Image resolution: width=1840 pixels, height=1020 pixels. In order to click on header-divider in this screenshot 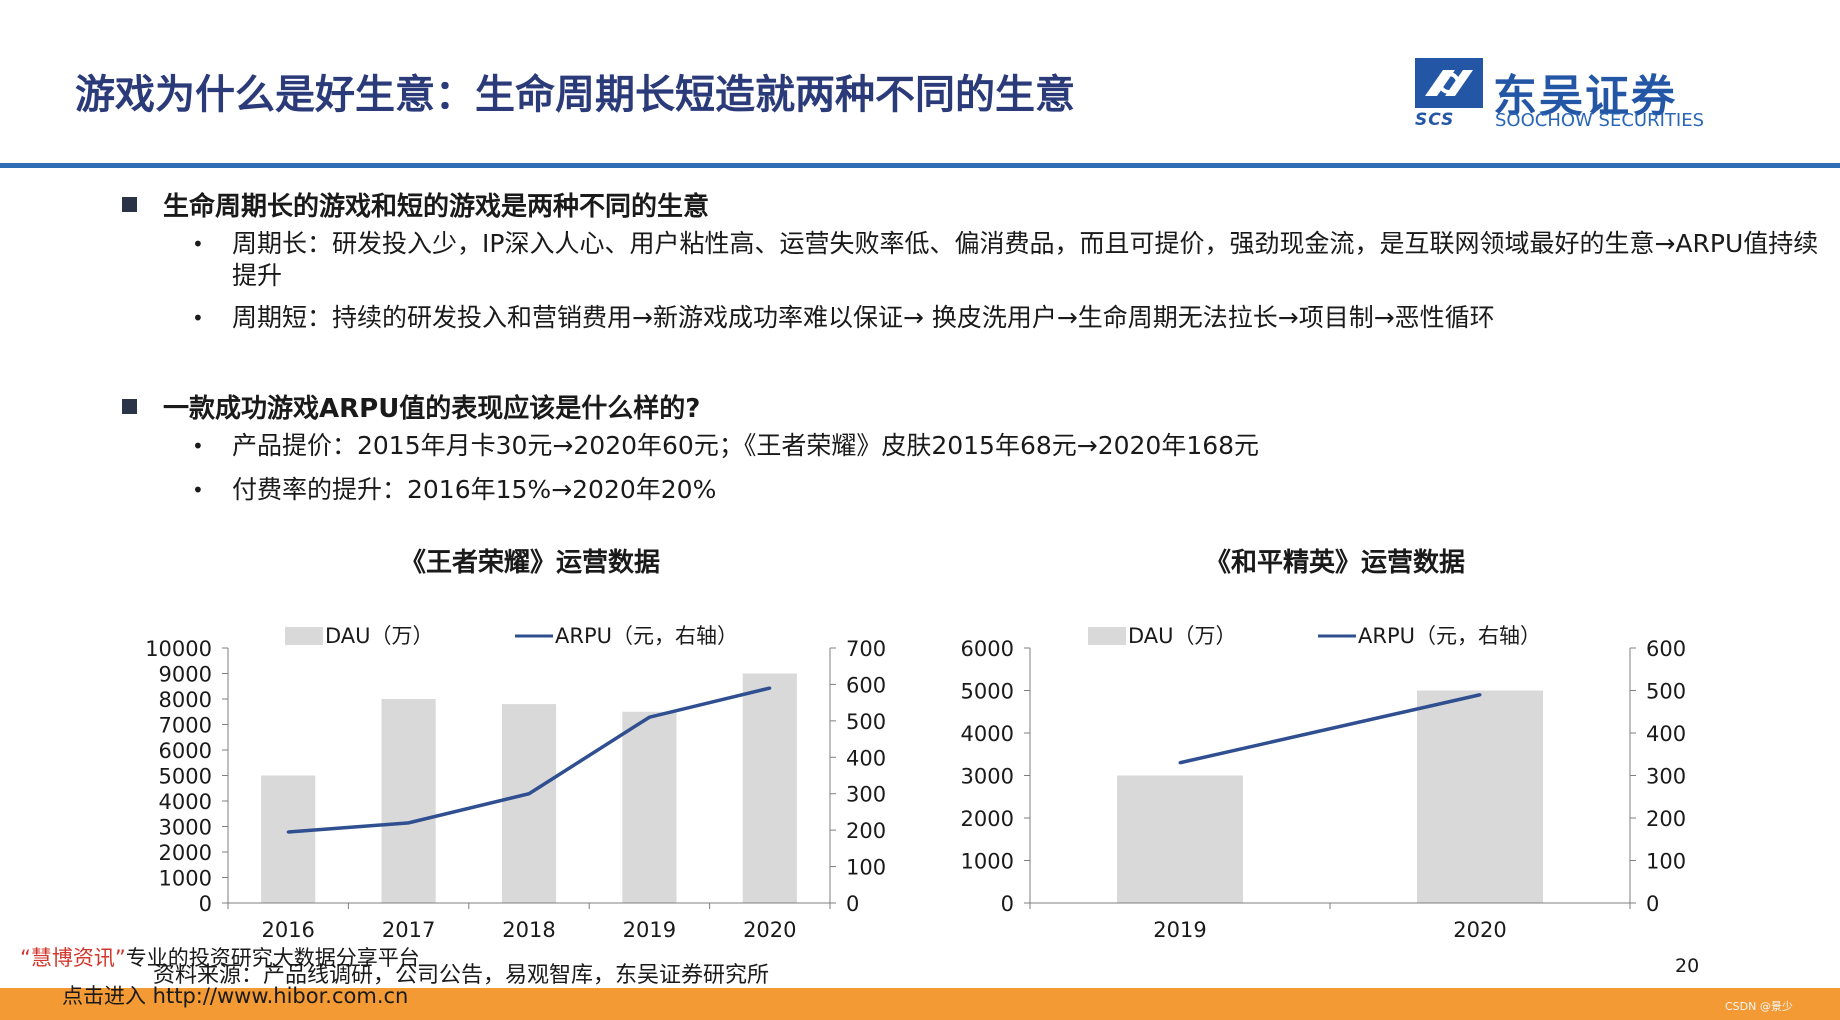, I will do `click(920, 165)`.